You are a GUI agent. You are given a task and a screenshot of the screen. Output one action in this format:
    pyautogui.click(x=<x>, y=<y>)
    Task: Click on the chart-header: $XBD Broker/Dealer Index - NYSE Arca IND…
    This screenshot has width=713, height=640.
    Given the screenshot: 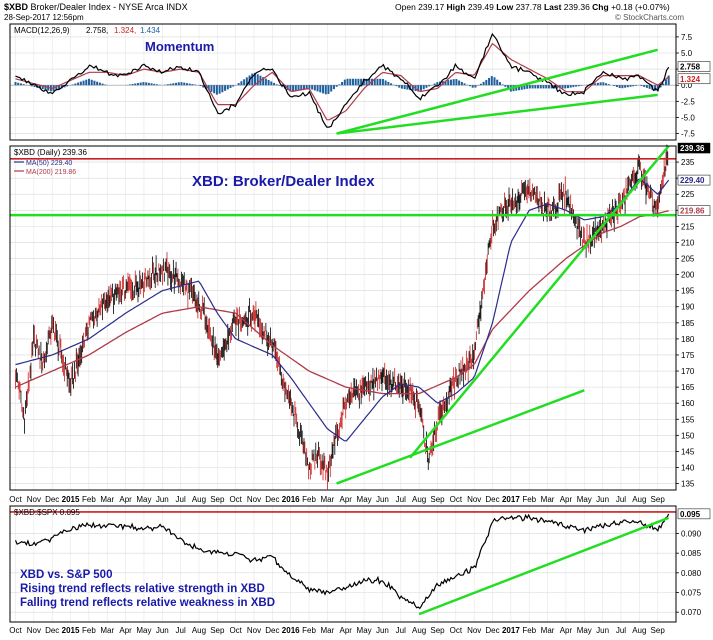 What is the action you would take?
    pyautogui.click(x=96, y=7)
    